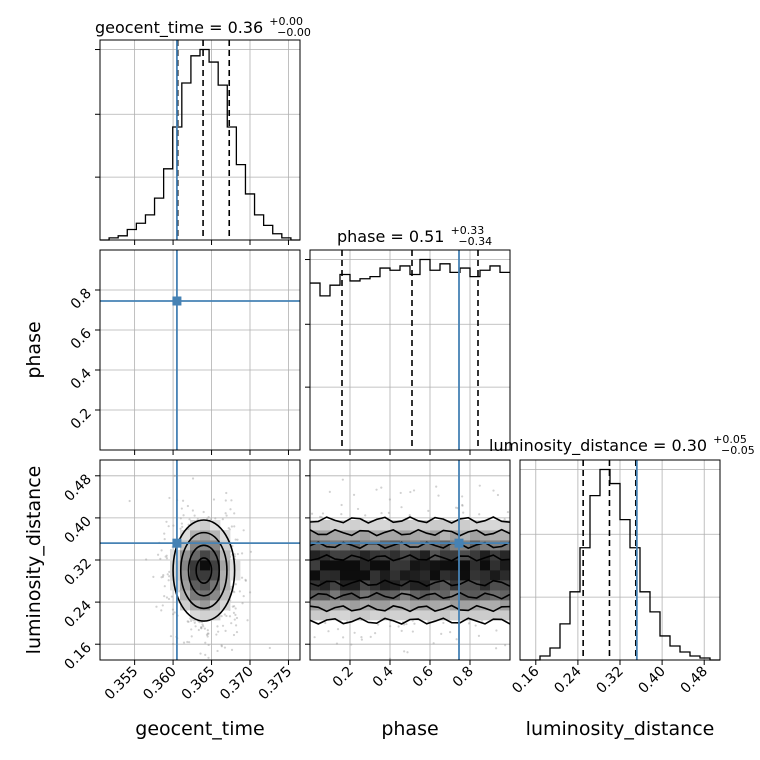 This screenshot has width=760, height=760. I want to click on xtick-label-luminosity-distance-4: 0.48, so click(694, 680).